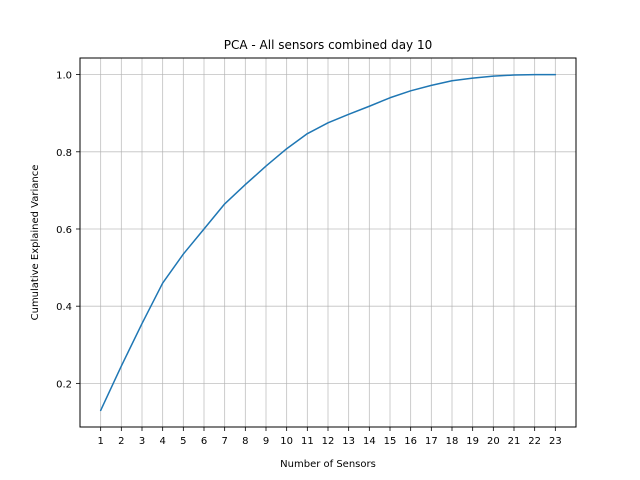 The height and width of the screenshot is (480, 640). What do you see at coordinates (64, 230) in the screenshot?
I see `y-tick-label: 0.6` at bounding box center [64, 230].